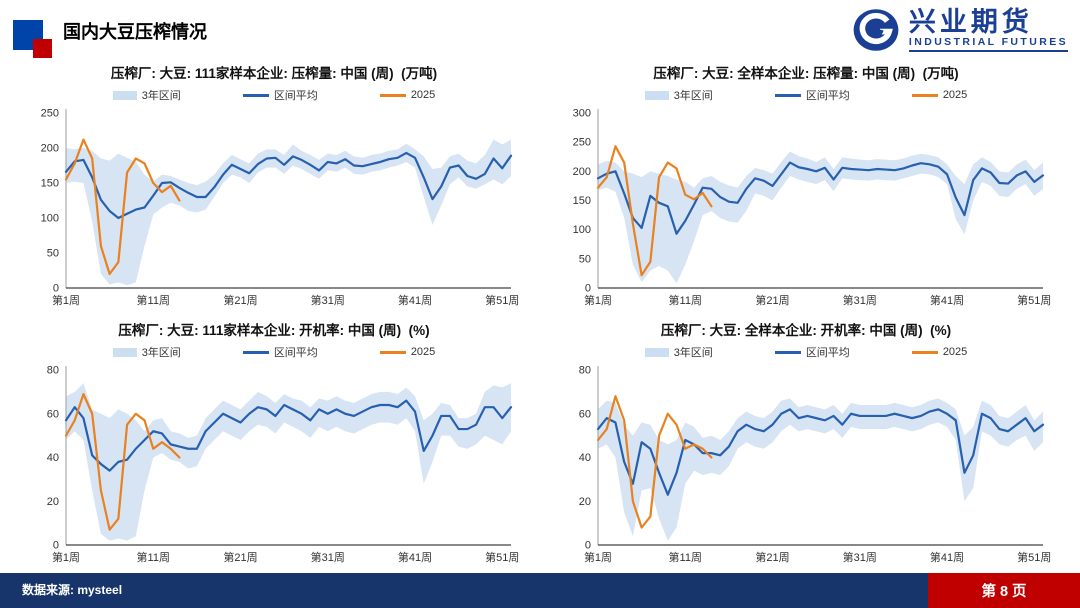 The image size is (1080, 608). Describe the element at coordinates (988, 30) in the screenshot. I see `logo-text: 兴业期货 INDUSTRIAL FUTURES` at that location.